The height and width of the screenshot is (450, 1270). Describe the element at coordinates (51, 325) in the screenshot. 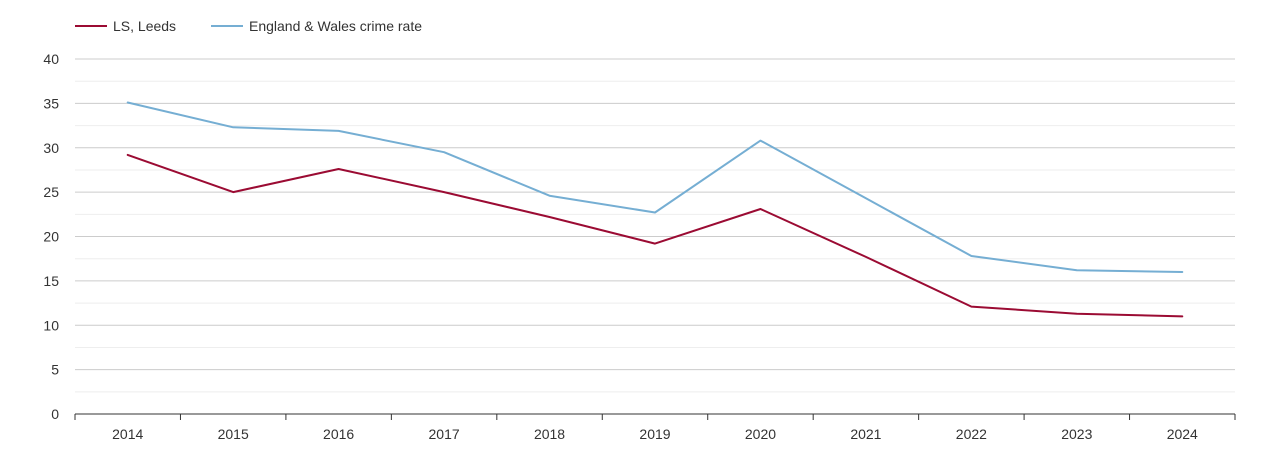

I see `y-tick-label: 10` at that location.